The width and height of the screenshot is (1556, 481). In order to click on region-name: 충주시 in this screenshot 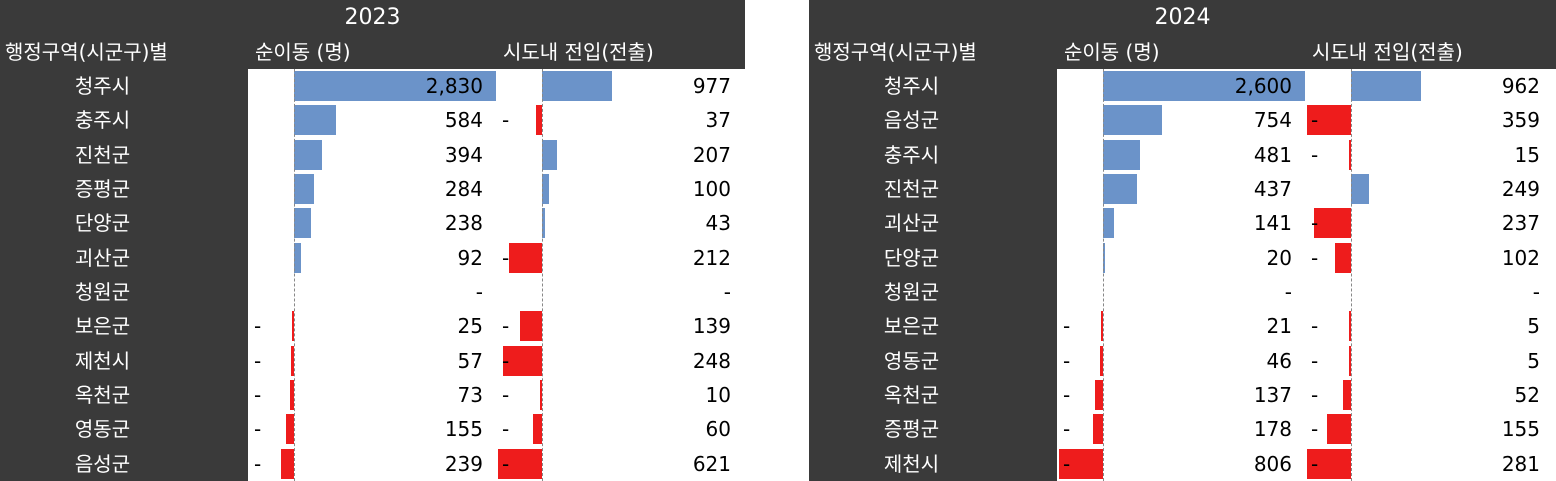, I will do `click(911, 154)`.